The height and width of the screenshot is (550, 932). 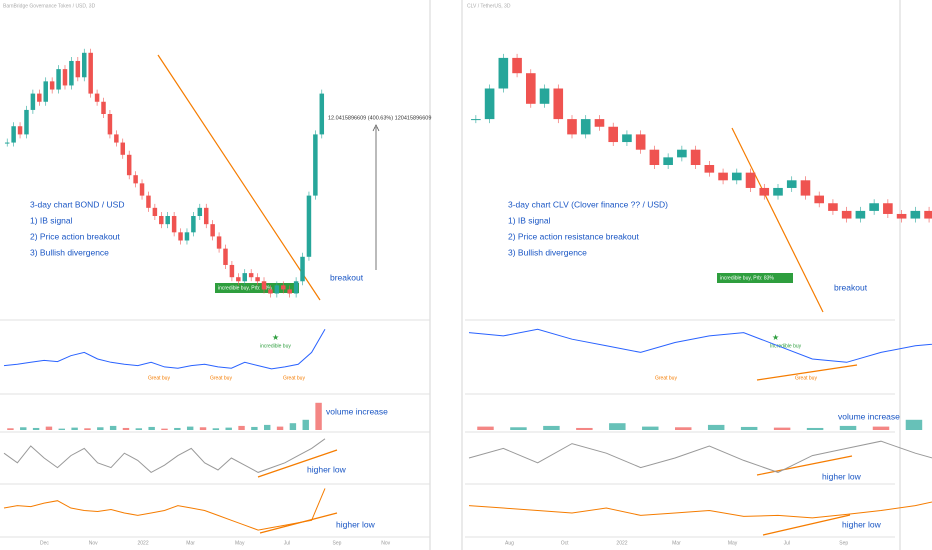 What do you see at coordinates (190, 543) in the screenshot?
I see `date-label: Mar` at bounding box center [190, 543].